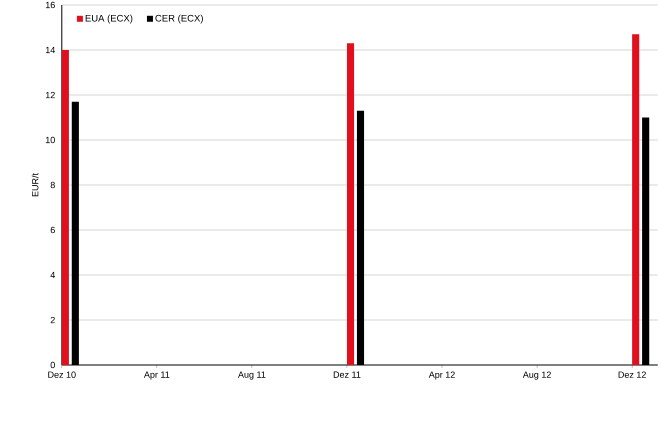 The height and width of the screenshot is (428, 661). What do you see at coordinates (52, 275) in the screenshot?
I see `y-tick-label: 4` at bounding box center [52, 275].